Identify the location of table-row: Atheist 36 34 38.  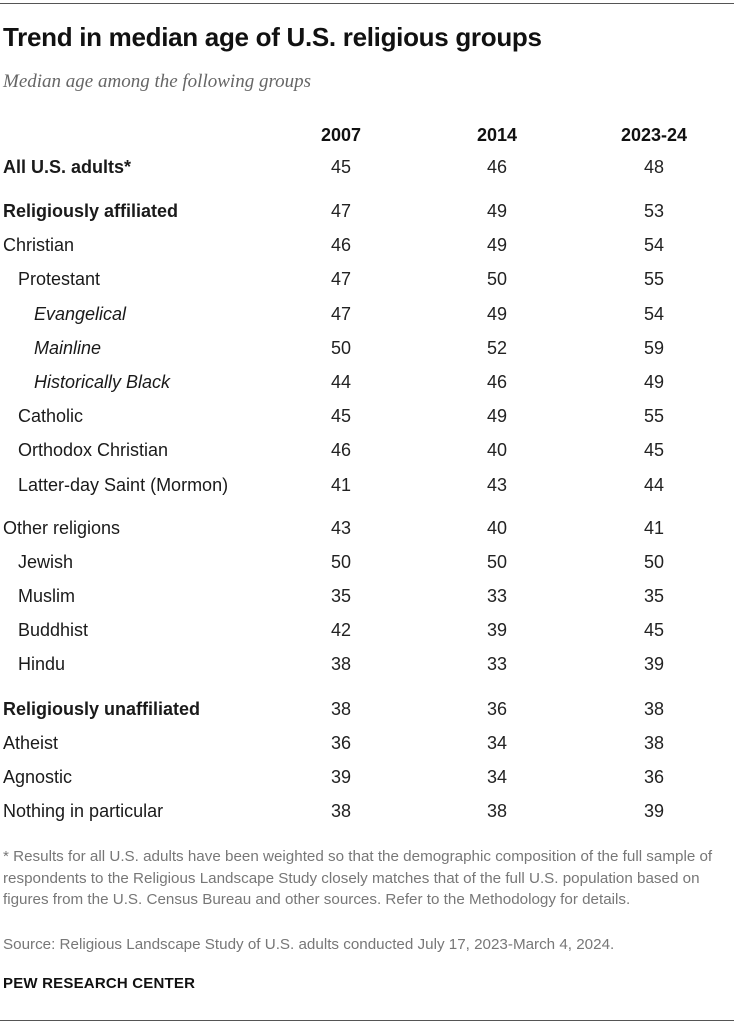
(367, 746).